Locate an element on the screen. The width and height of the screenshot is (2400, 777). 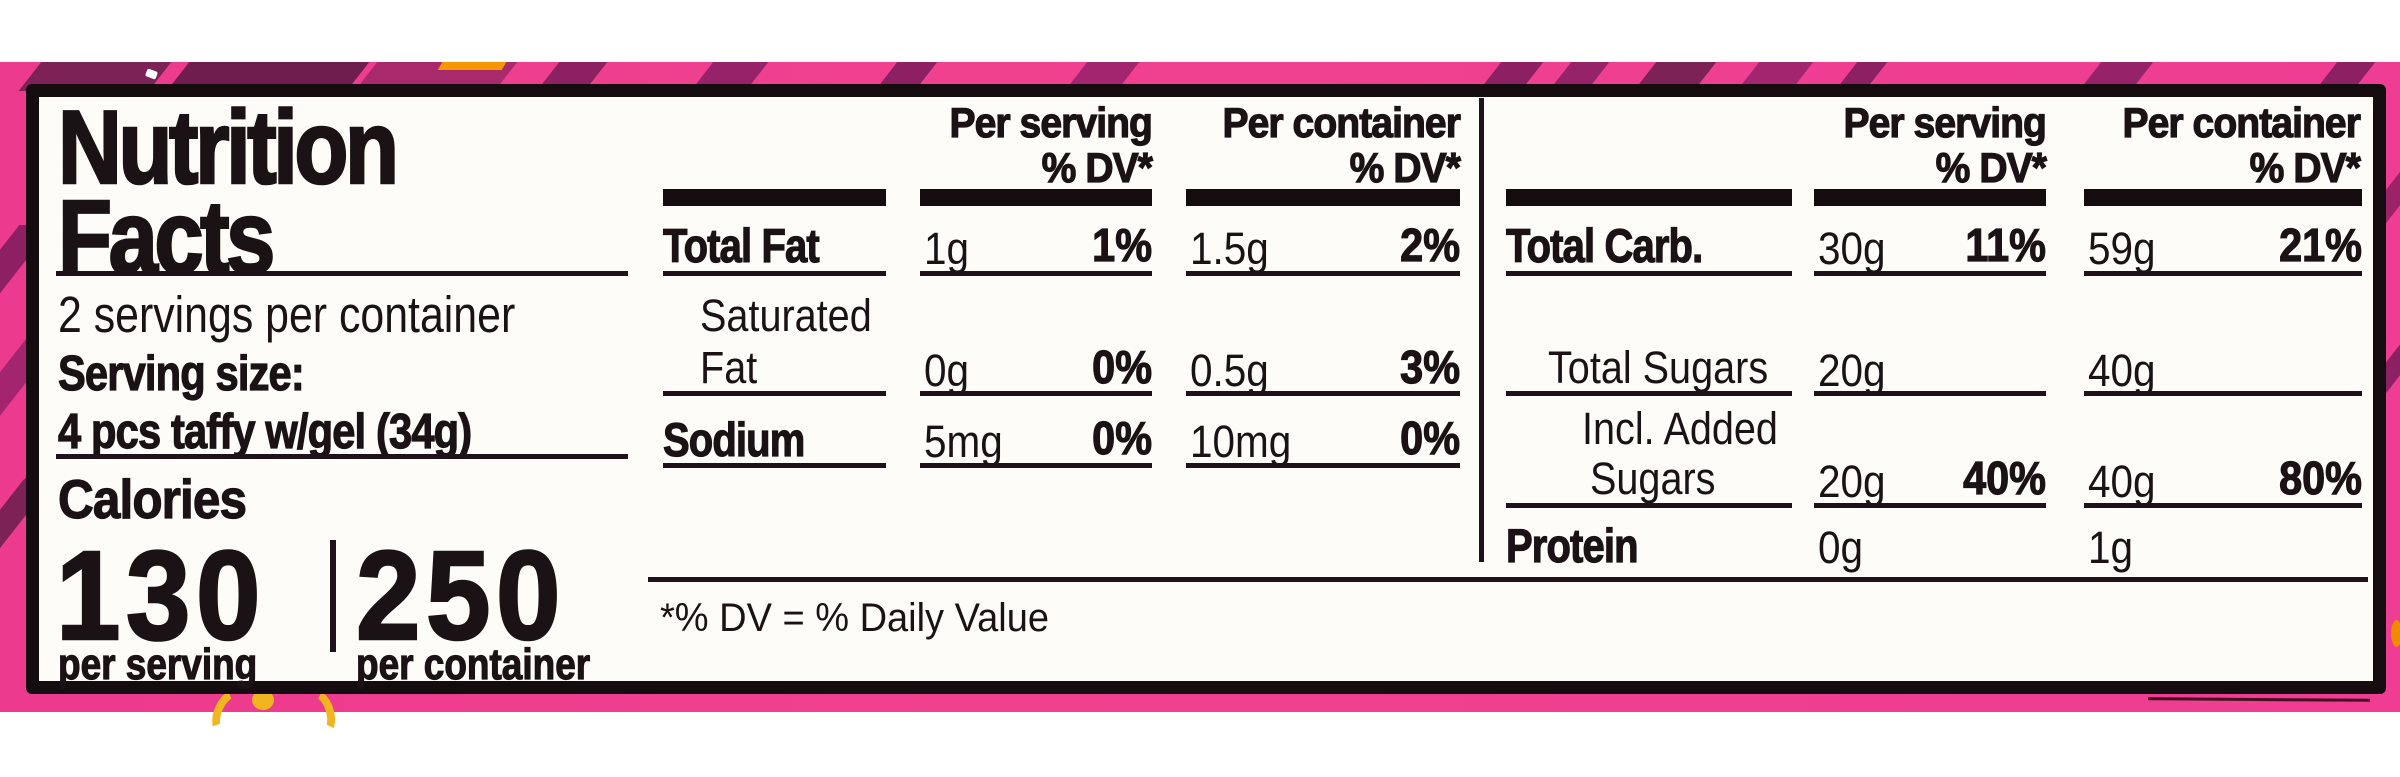
carb-header-per-serving: Per serving % DV* is located at coordinates (1898, 145).